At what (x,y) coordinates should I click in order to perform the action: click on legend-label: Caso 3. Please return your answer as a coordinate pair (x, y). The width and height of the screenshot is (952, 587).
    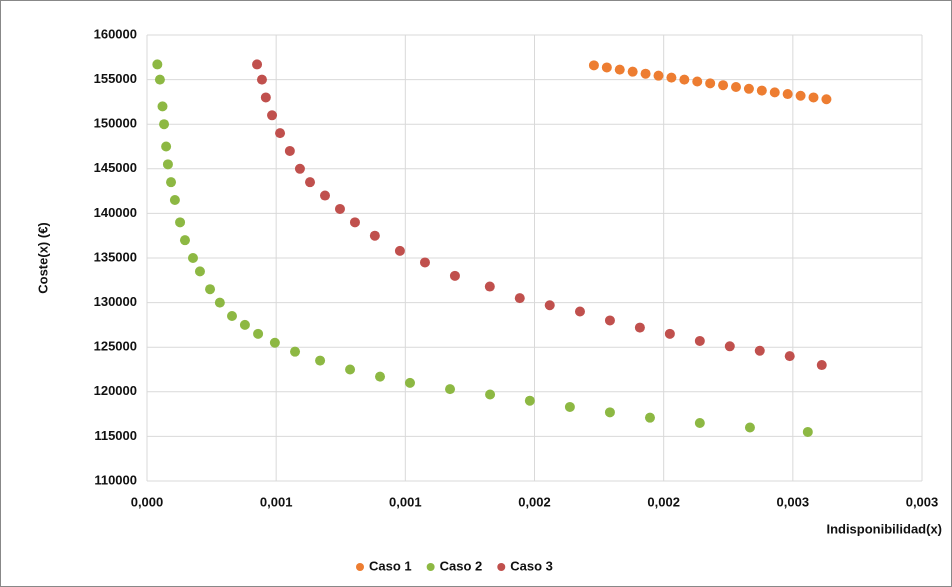
    Looking at the image, I should click on (531, 565).